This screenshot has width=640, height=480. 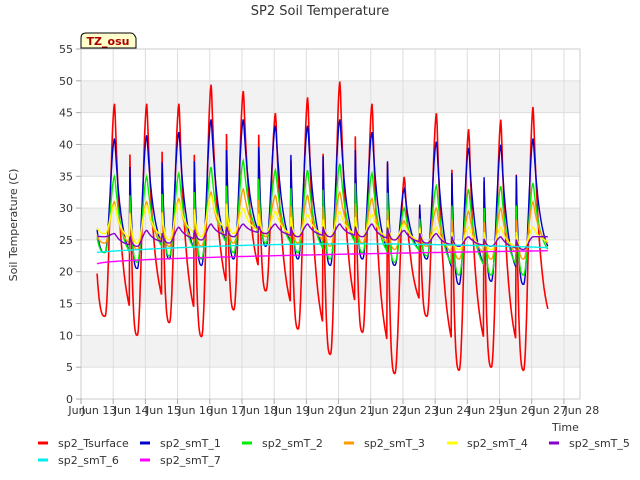 What do you see at coordinates (292, 443) in the screenshot?
I see `legend-label: sp2_smT_2` at bounding box center [292, 443].